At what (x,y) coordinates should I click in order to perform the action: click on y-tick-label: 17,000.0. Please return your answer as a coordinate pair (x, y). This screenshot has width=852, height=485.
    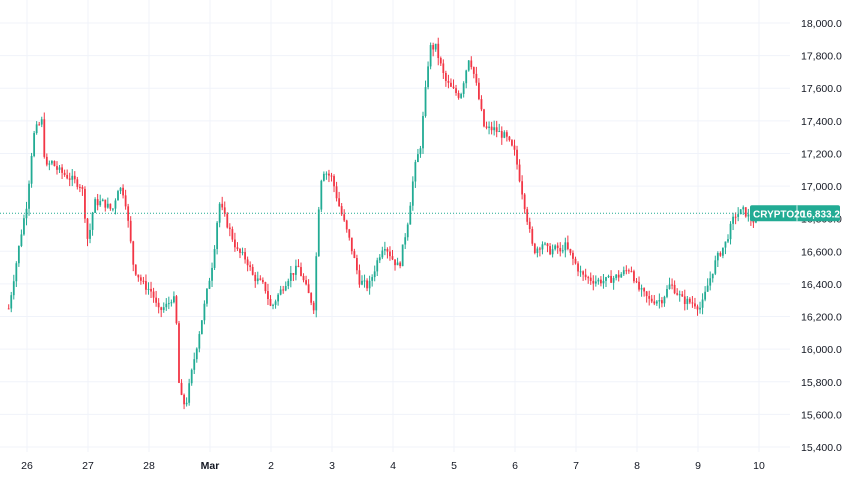
    Looking at the image, I should click on (821, 187).